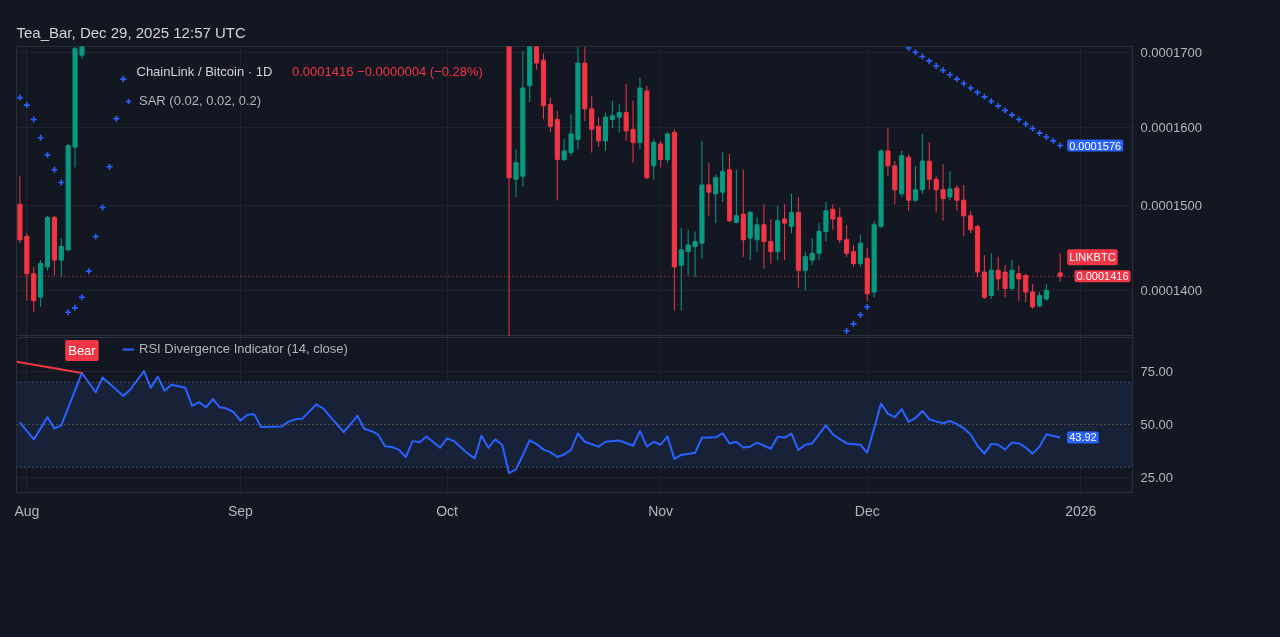 The image size is (1280, 637). What do you see at coordinates (387, 71) in the screenshot?
I see `annotation: 0.0001416 −0.0000004 (−0.28%)` at bounding box center [387, 71].